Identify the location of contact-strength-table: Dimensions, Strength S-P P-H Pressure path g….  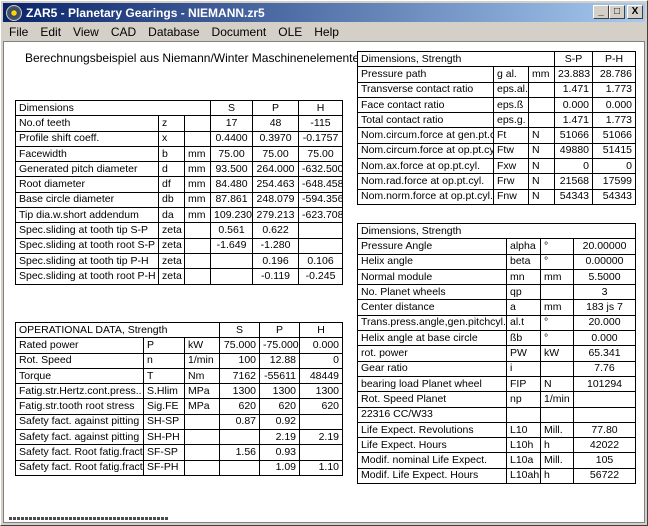
(496, 127).